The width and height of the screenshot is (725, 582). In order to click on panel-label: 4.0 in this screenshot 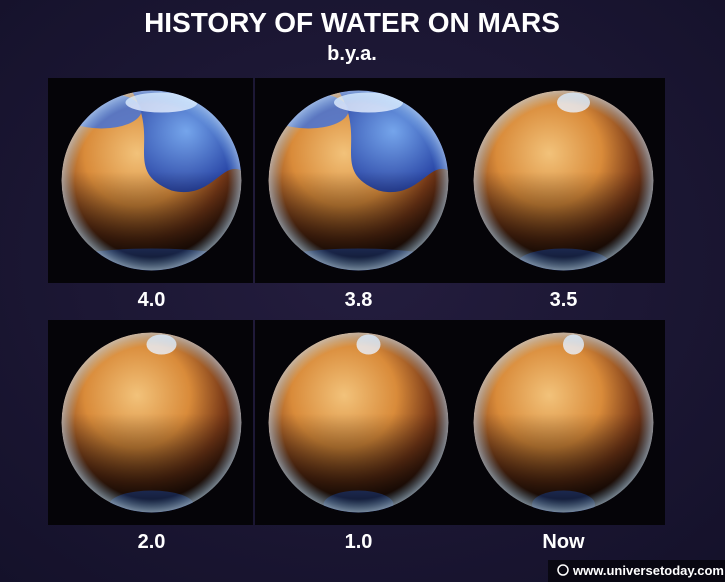, I will do `click(152, 300)`.